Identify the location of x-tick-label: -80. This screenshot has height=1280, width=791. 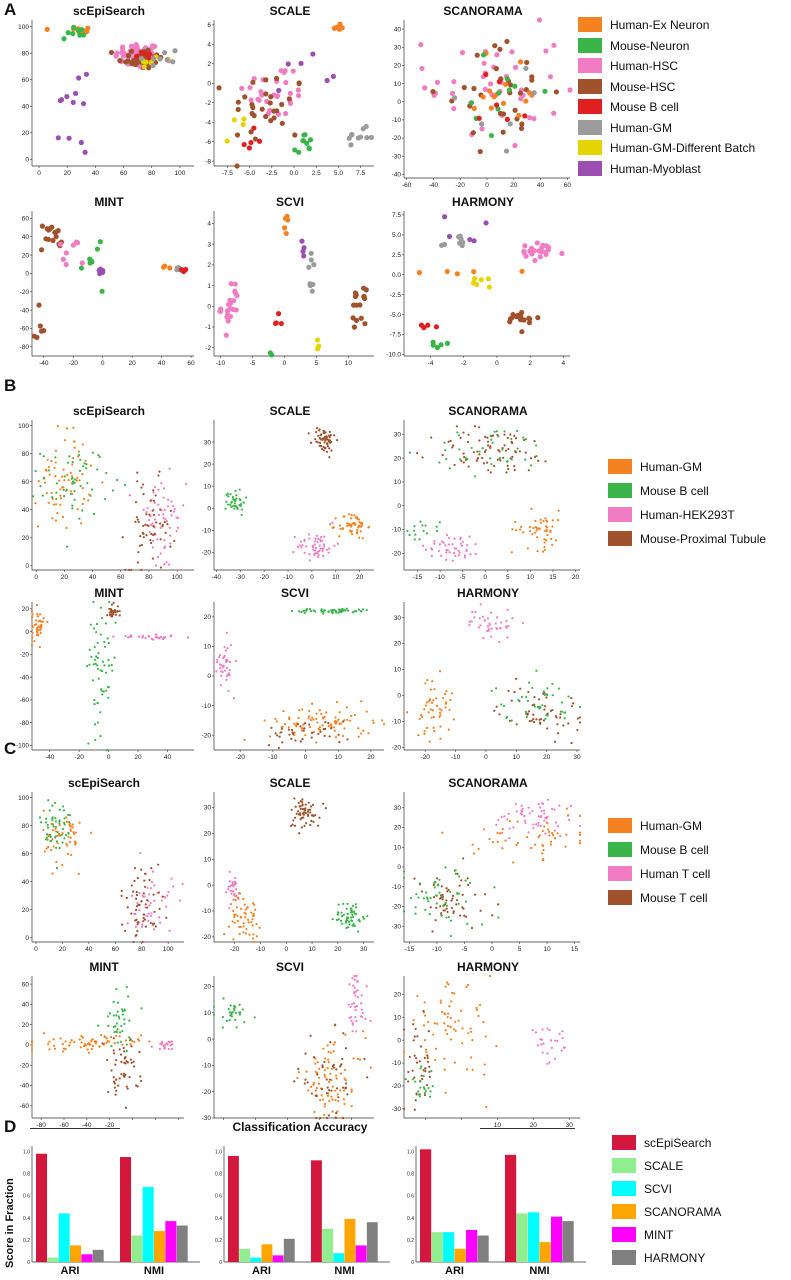
(41, 1125).